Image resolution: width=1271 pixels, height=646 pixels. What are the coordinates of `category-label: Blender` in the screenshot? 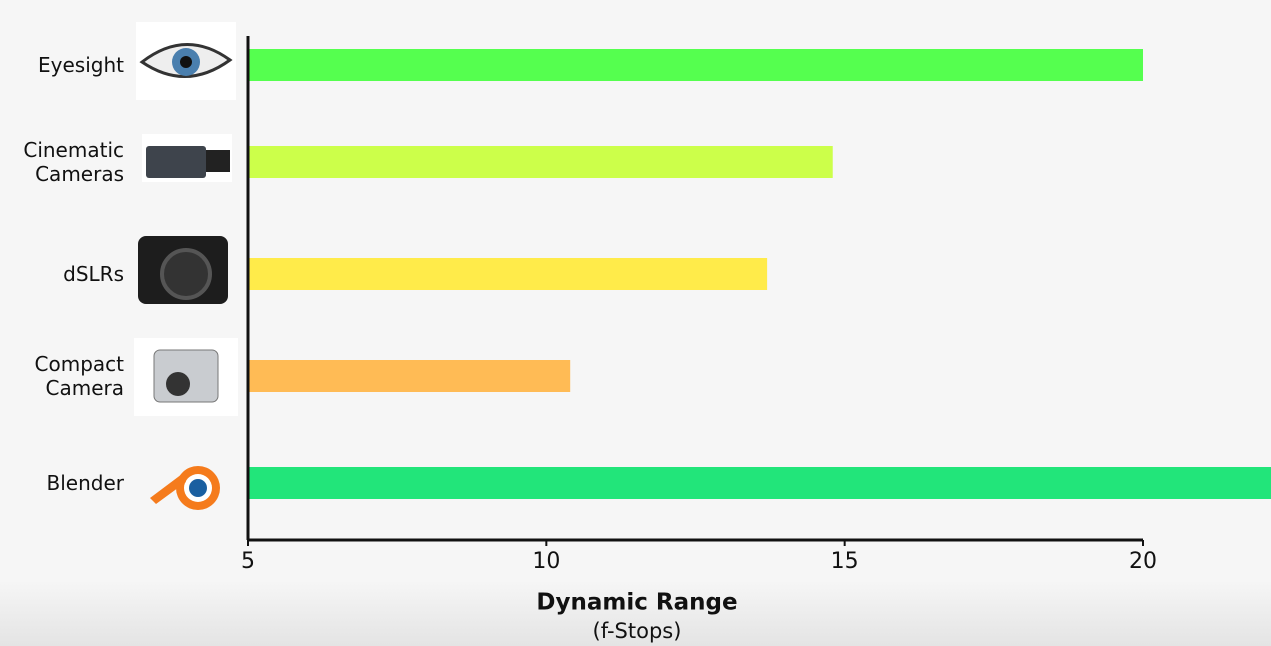 It's located at (85, 483).